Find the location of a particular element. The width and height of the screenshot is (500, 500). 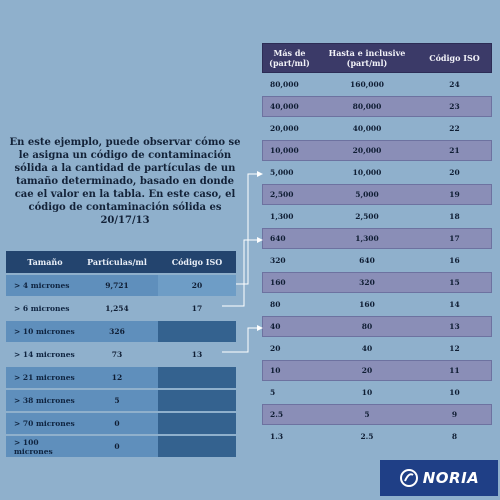

cell-more-than: 10,000 is located at coordinates (284, 150).